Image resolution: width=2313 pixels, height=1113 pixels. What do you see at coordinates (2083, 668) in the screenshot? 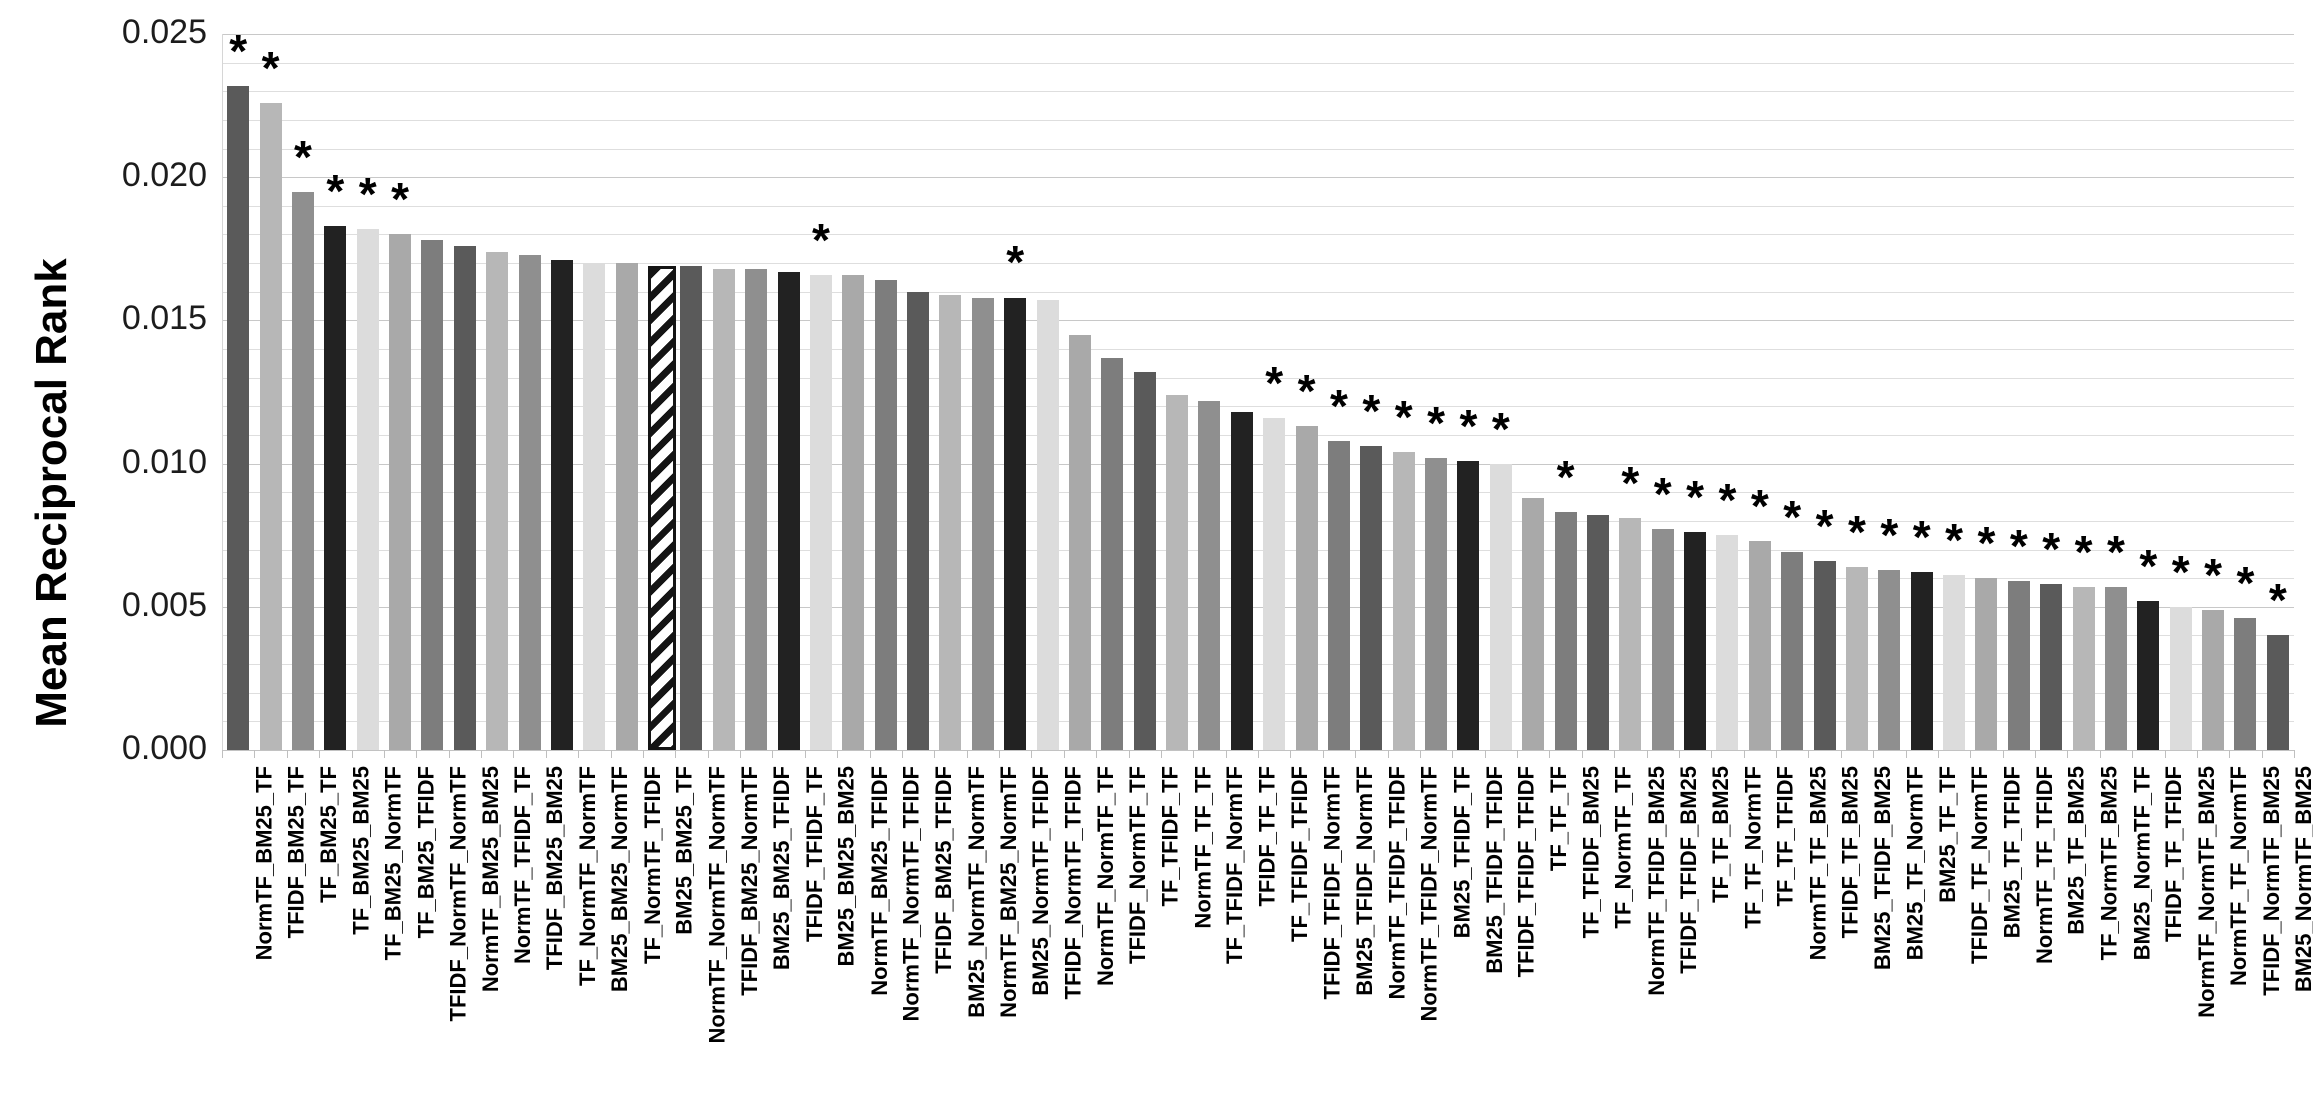
I see `bar-TF_NormTF_BM25` at bounding box center [2083, 668].